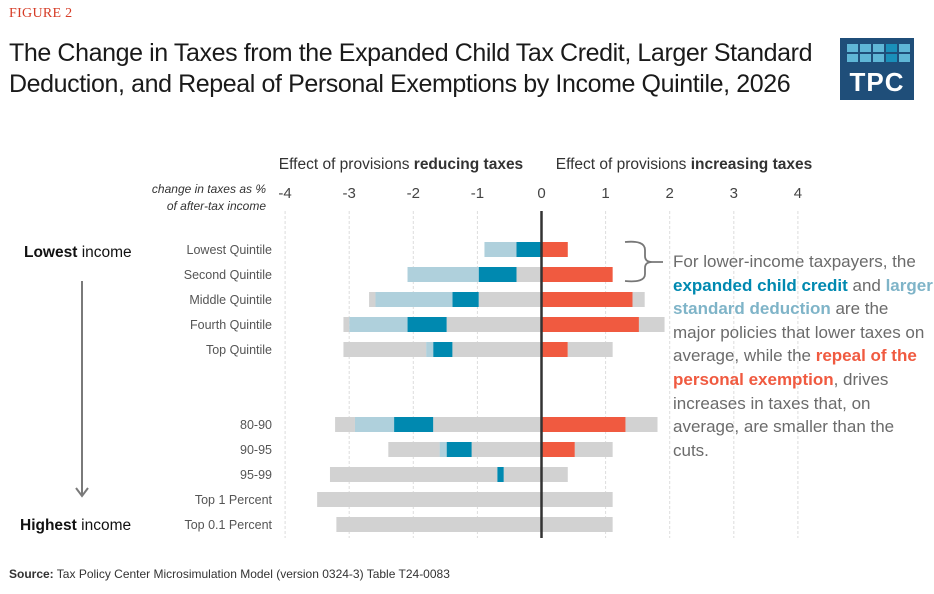  Describe the element at coordinates (228, 525) in the screenshot. I see `category-label: Top 0.1 Percent` at that location.